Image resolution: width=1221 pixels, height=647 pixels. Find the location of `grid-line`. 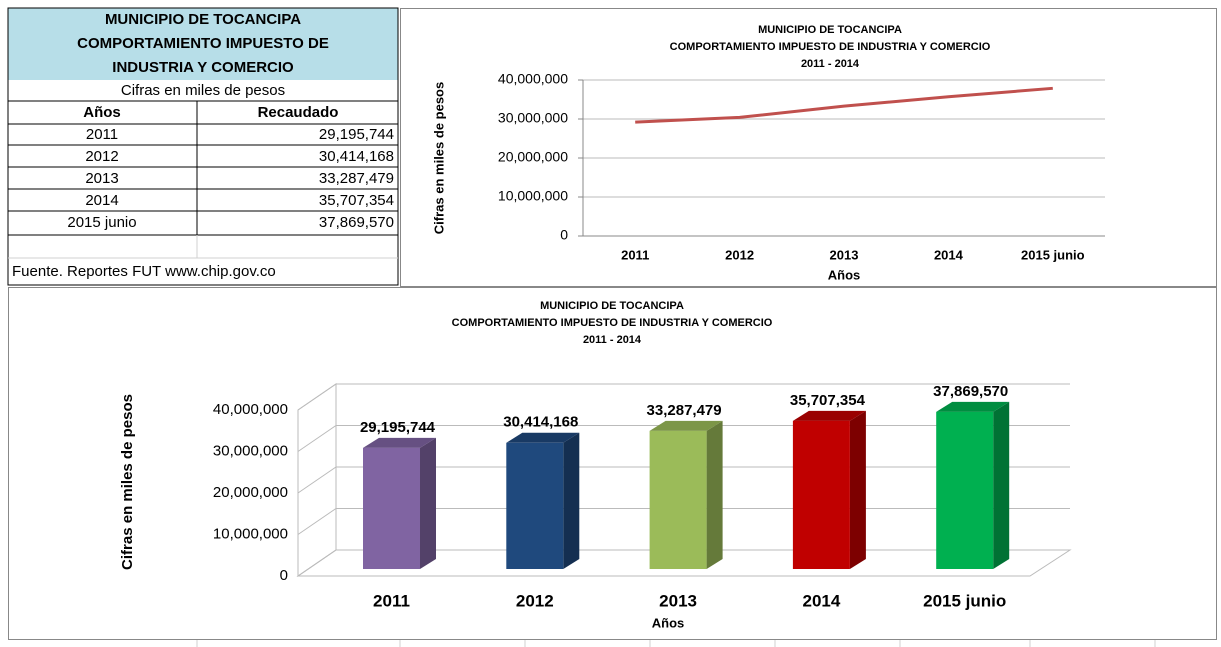

grid-line is located at coordinates (683, 397).